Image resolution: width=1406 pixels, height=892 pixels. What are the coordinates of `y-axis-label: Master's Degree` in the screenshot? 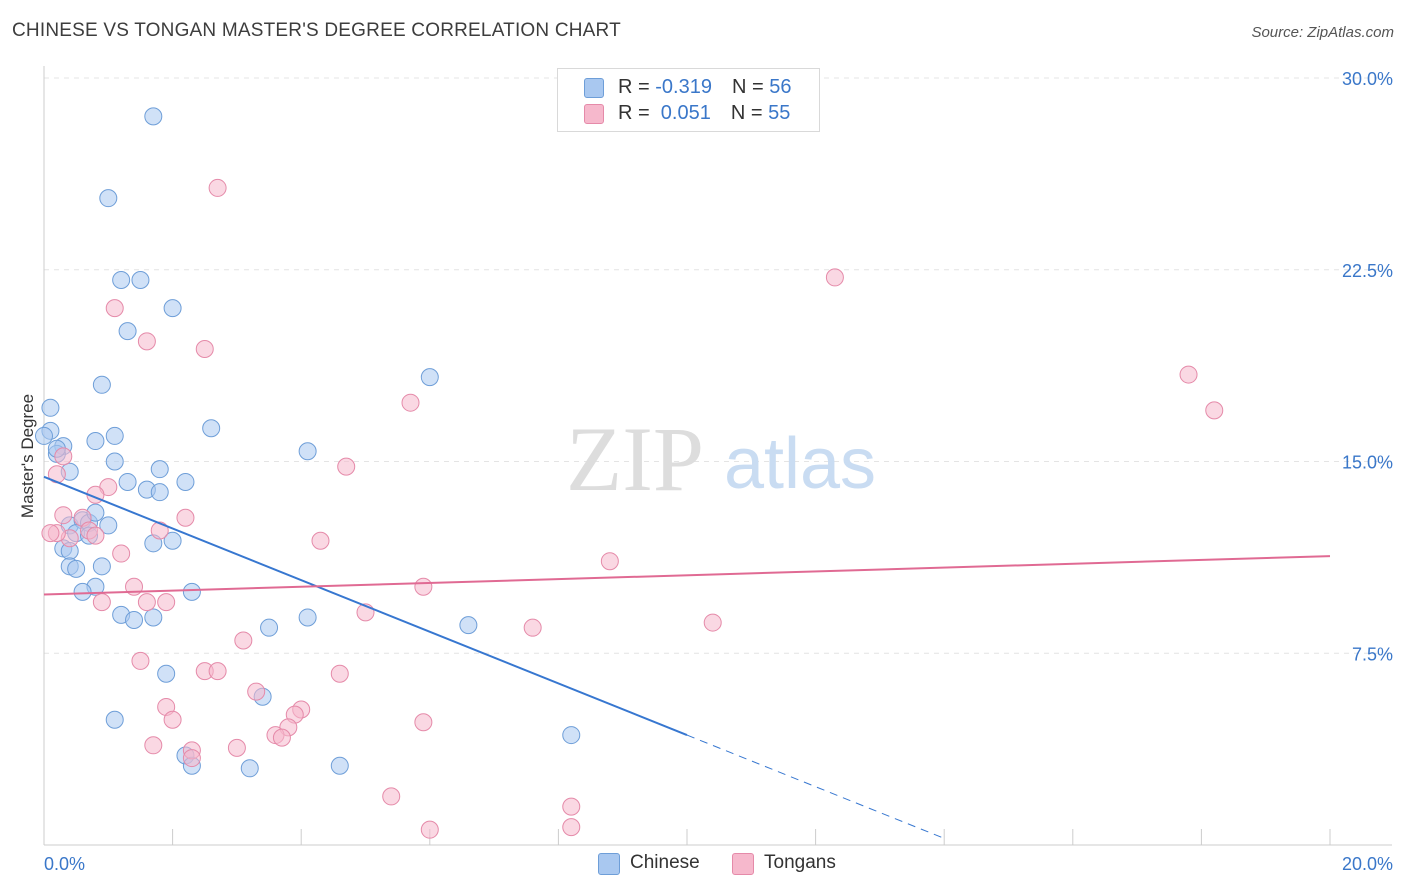 It's located at (27, 456).